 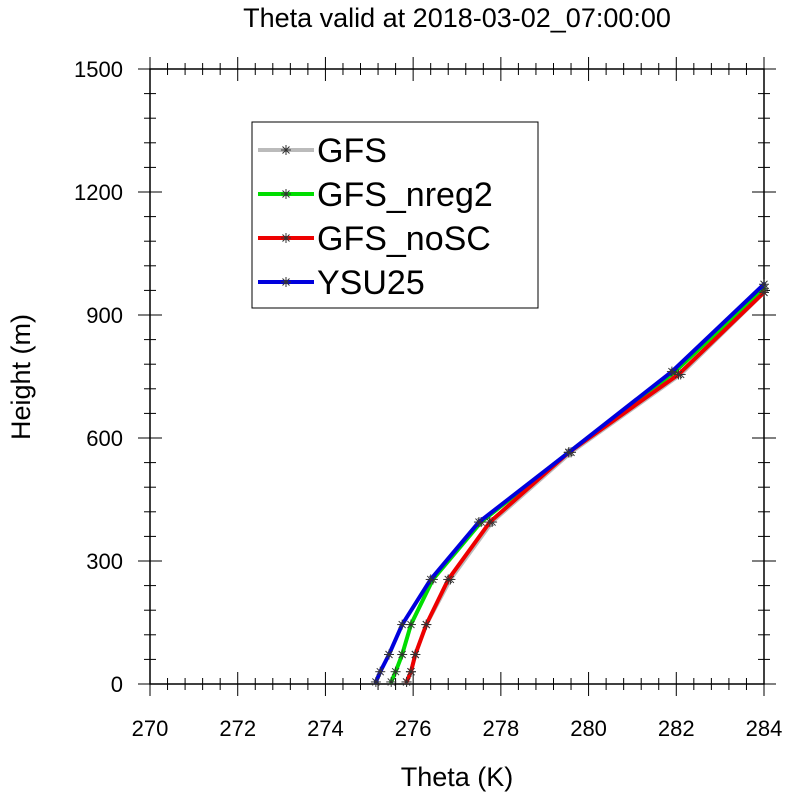 I want to click on y-tick-label: 300, so click(x=104, y=561).